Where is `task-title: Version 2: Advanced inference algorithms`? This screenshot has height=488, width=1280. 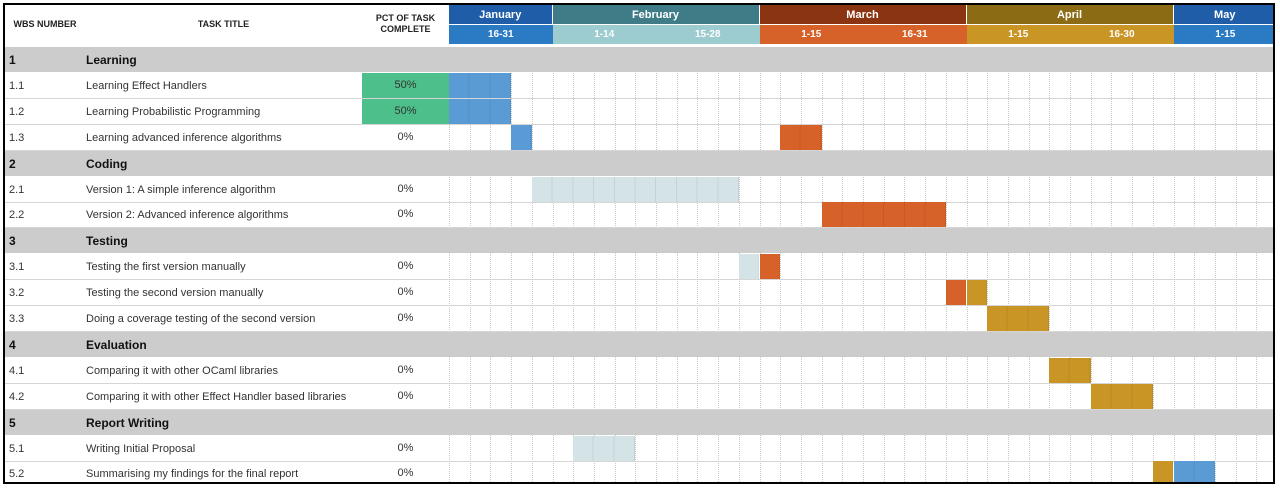
task-title: Version 2: Advanced inference algorithms is located at coordinates (187, 215).